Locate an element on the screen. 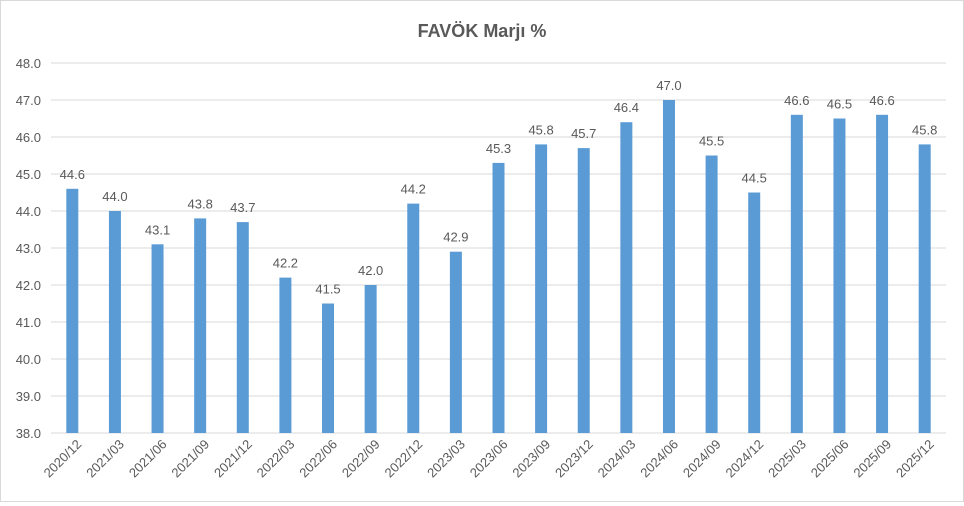 This screenshot has width=964, height=506. x-tick-label: 2024/06 is located at coordinates (659, 459).